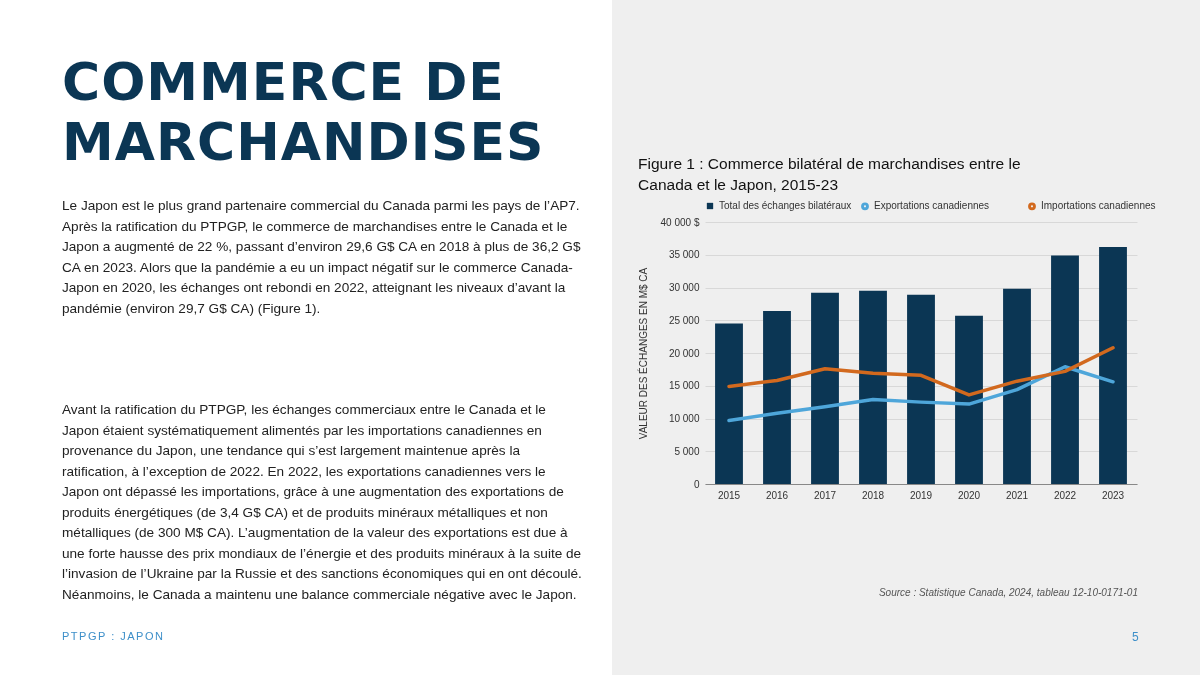 This screenshot has width=1200, height=675. What do you see at coordinates (1098, 206) in the screenshot?
I see `legend-label: Importations canadiennes` at bounding box center [1098, 206].